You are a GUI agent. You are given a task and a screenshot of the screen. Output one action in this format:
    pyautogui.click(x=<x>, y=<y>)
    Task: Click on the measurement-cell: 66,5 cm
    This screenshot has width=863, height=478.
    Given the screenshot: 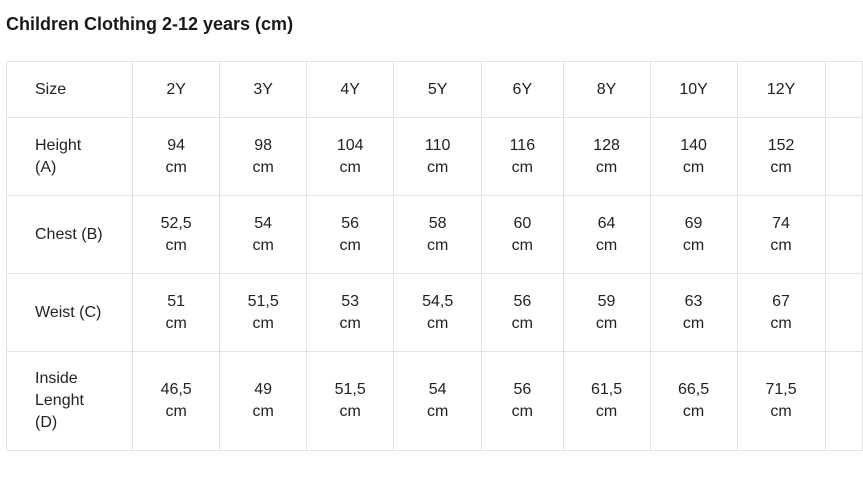 What is the action you would take?
    pyautogui.click(x=693, y=401)
    